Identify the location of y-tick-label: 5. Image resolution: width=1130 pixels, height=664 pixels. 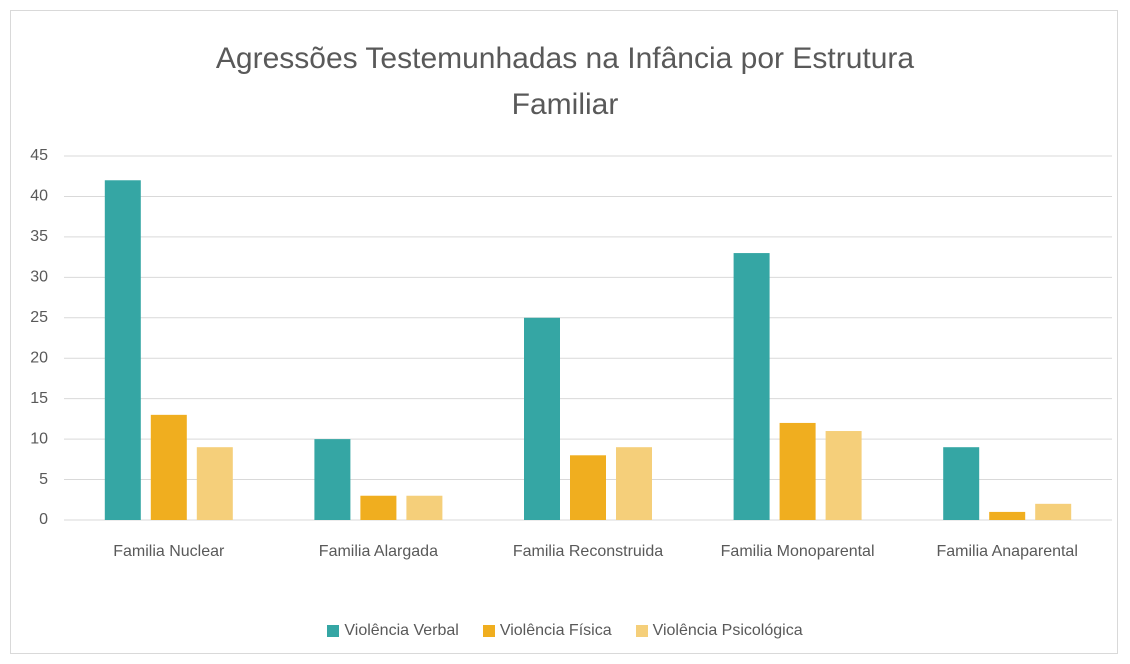
(43, 479).